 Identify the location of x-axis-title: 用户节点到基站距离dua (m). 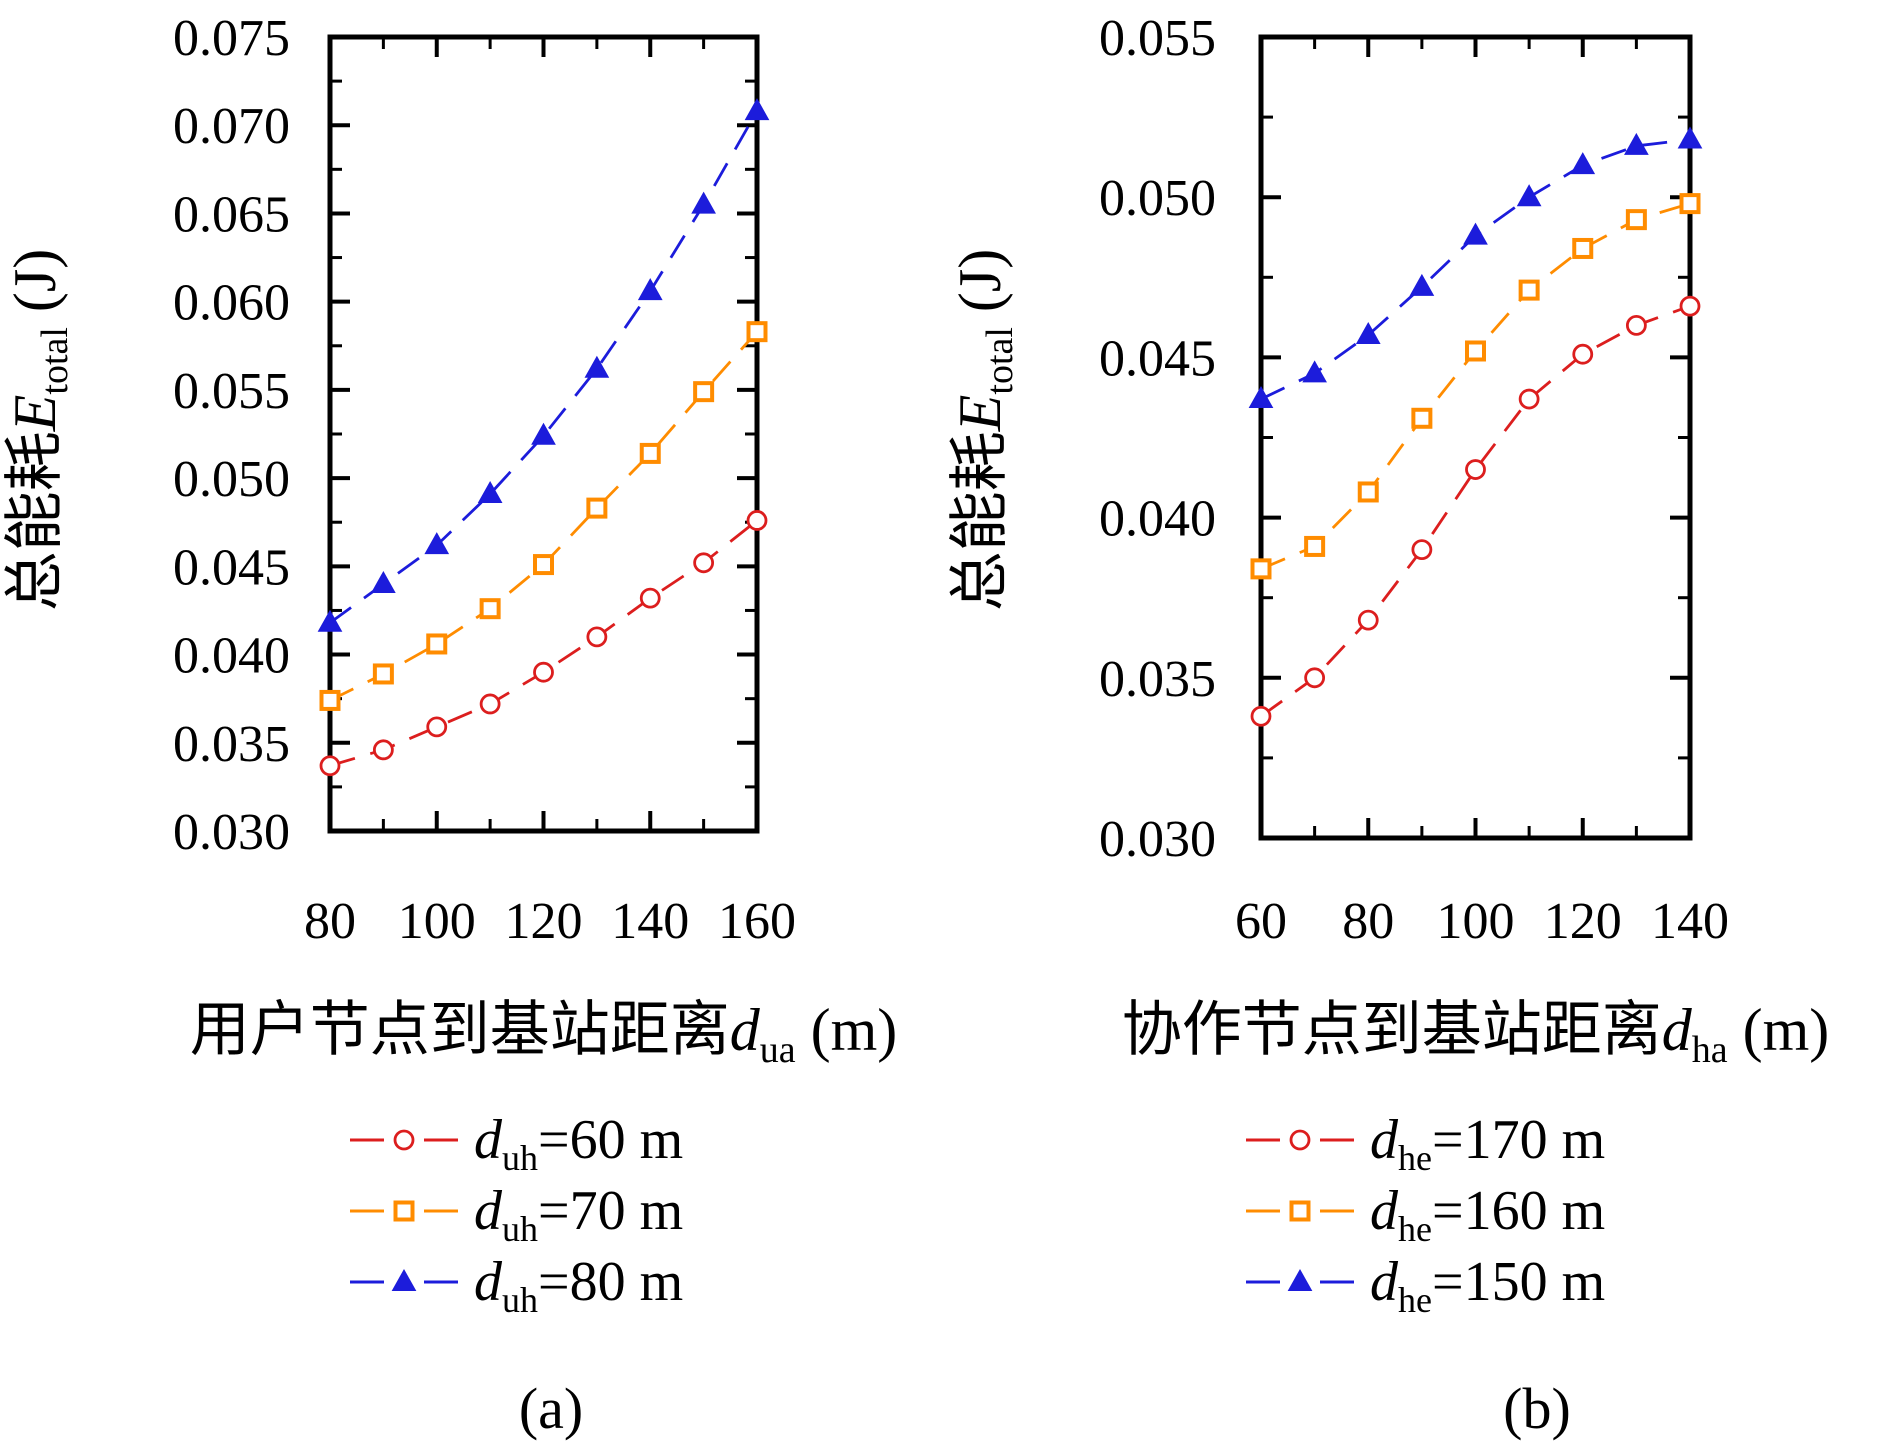
(544, 1034).